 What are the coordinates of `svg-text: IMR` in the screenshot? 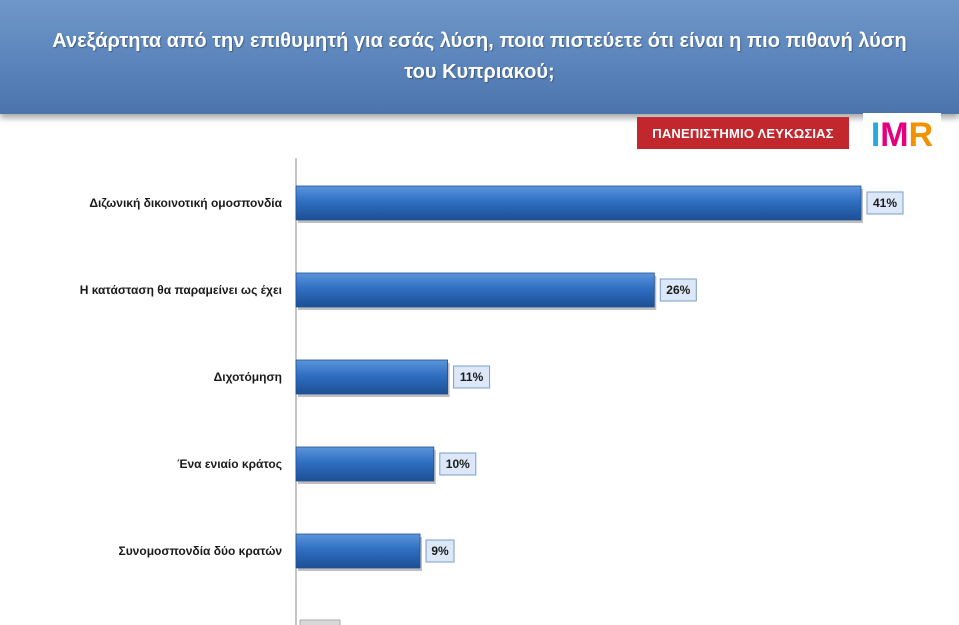 It's located at (902, 134).